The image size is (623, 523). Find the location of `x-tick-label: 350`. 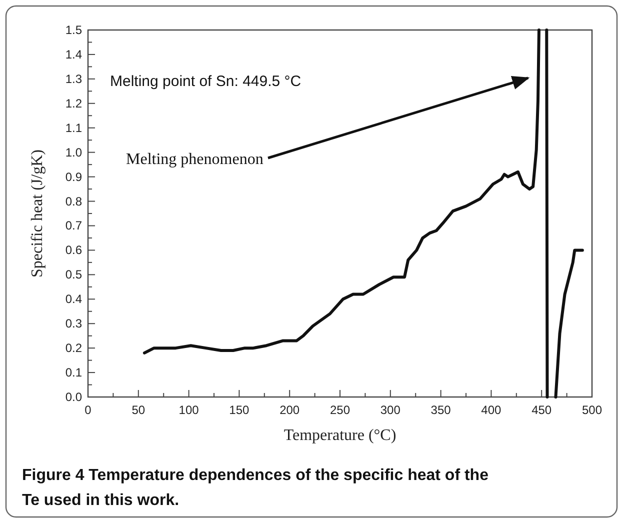

x-tick-label: 350 is located at coordinates (441, 410).